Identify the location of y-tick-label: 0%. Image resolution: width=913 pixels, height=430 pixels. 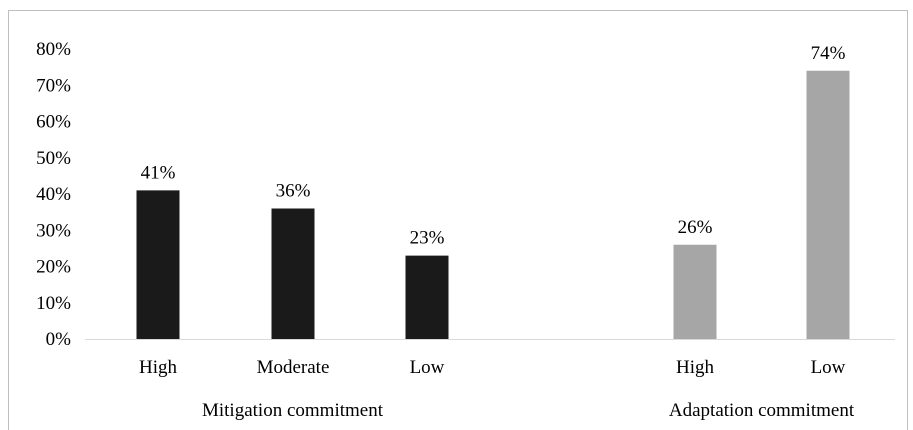
(59, 339).